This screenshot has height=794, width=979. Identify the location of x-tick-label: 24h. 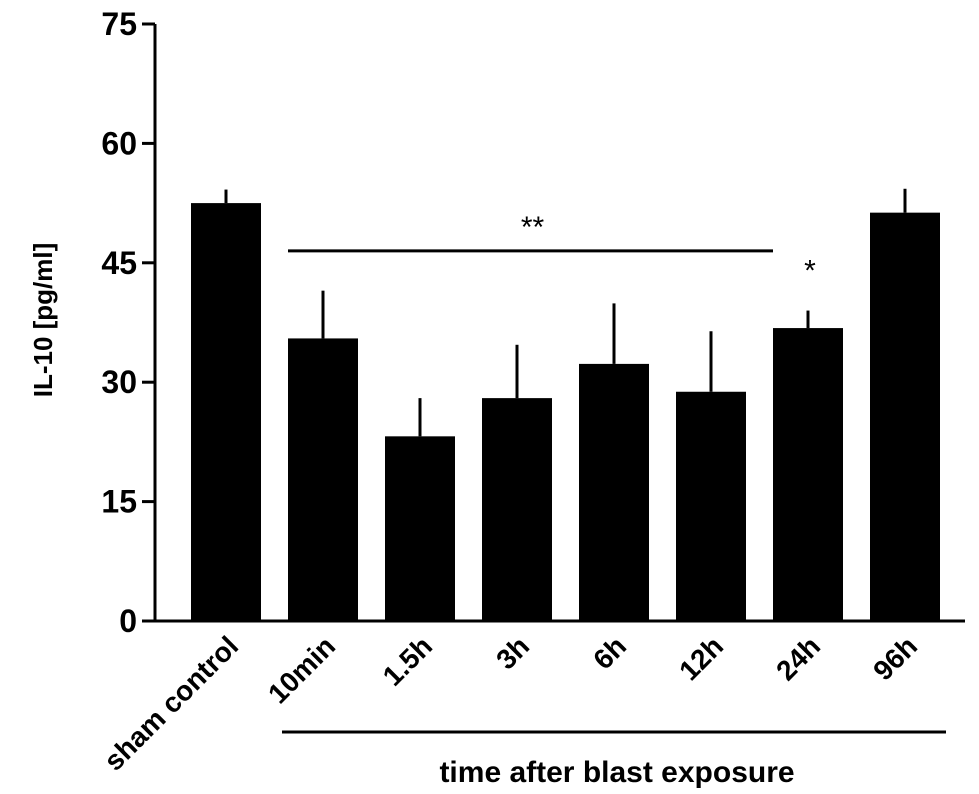
(798, 658).